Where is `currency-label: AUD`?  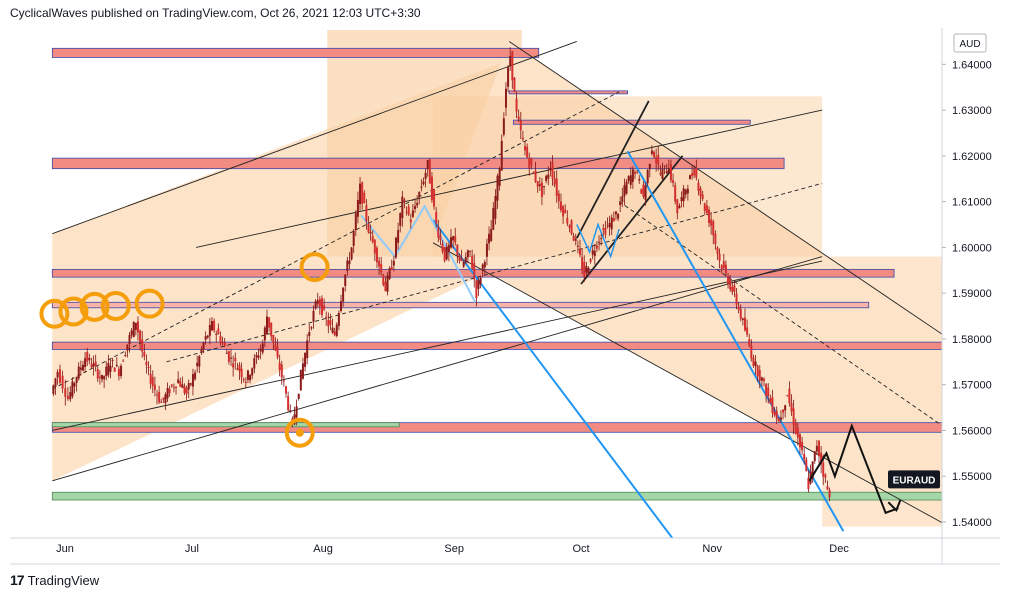 currency-label: AUD is located at coordinates (969, 44).